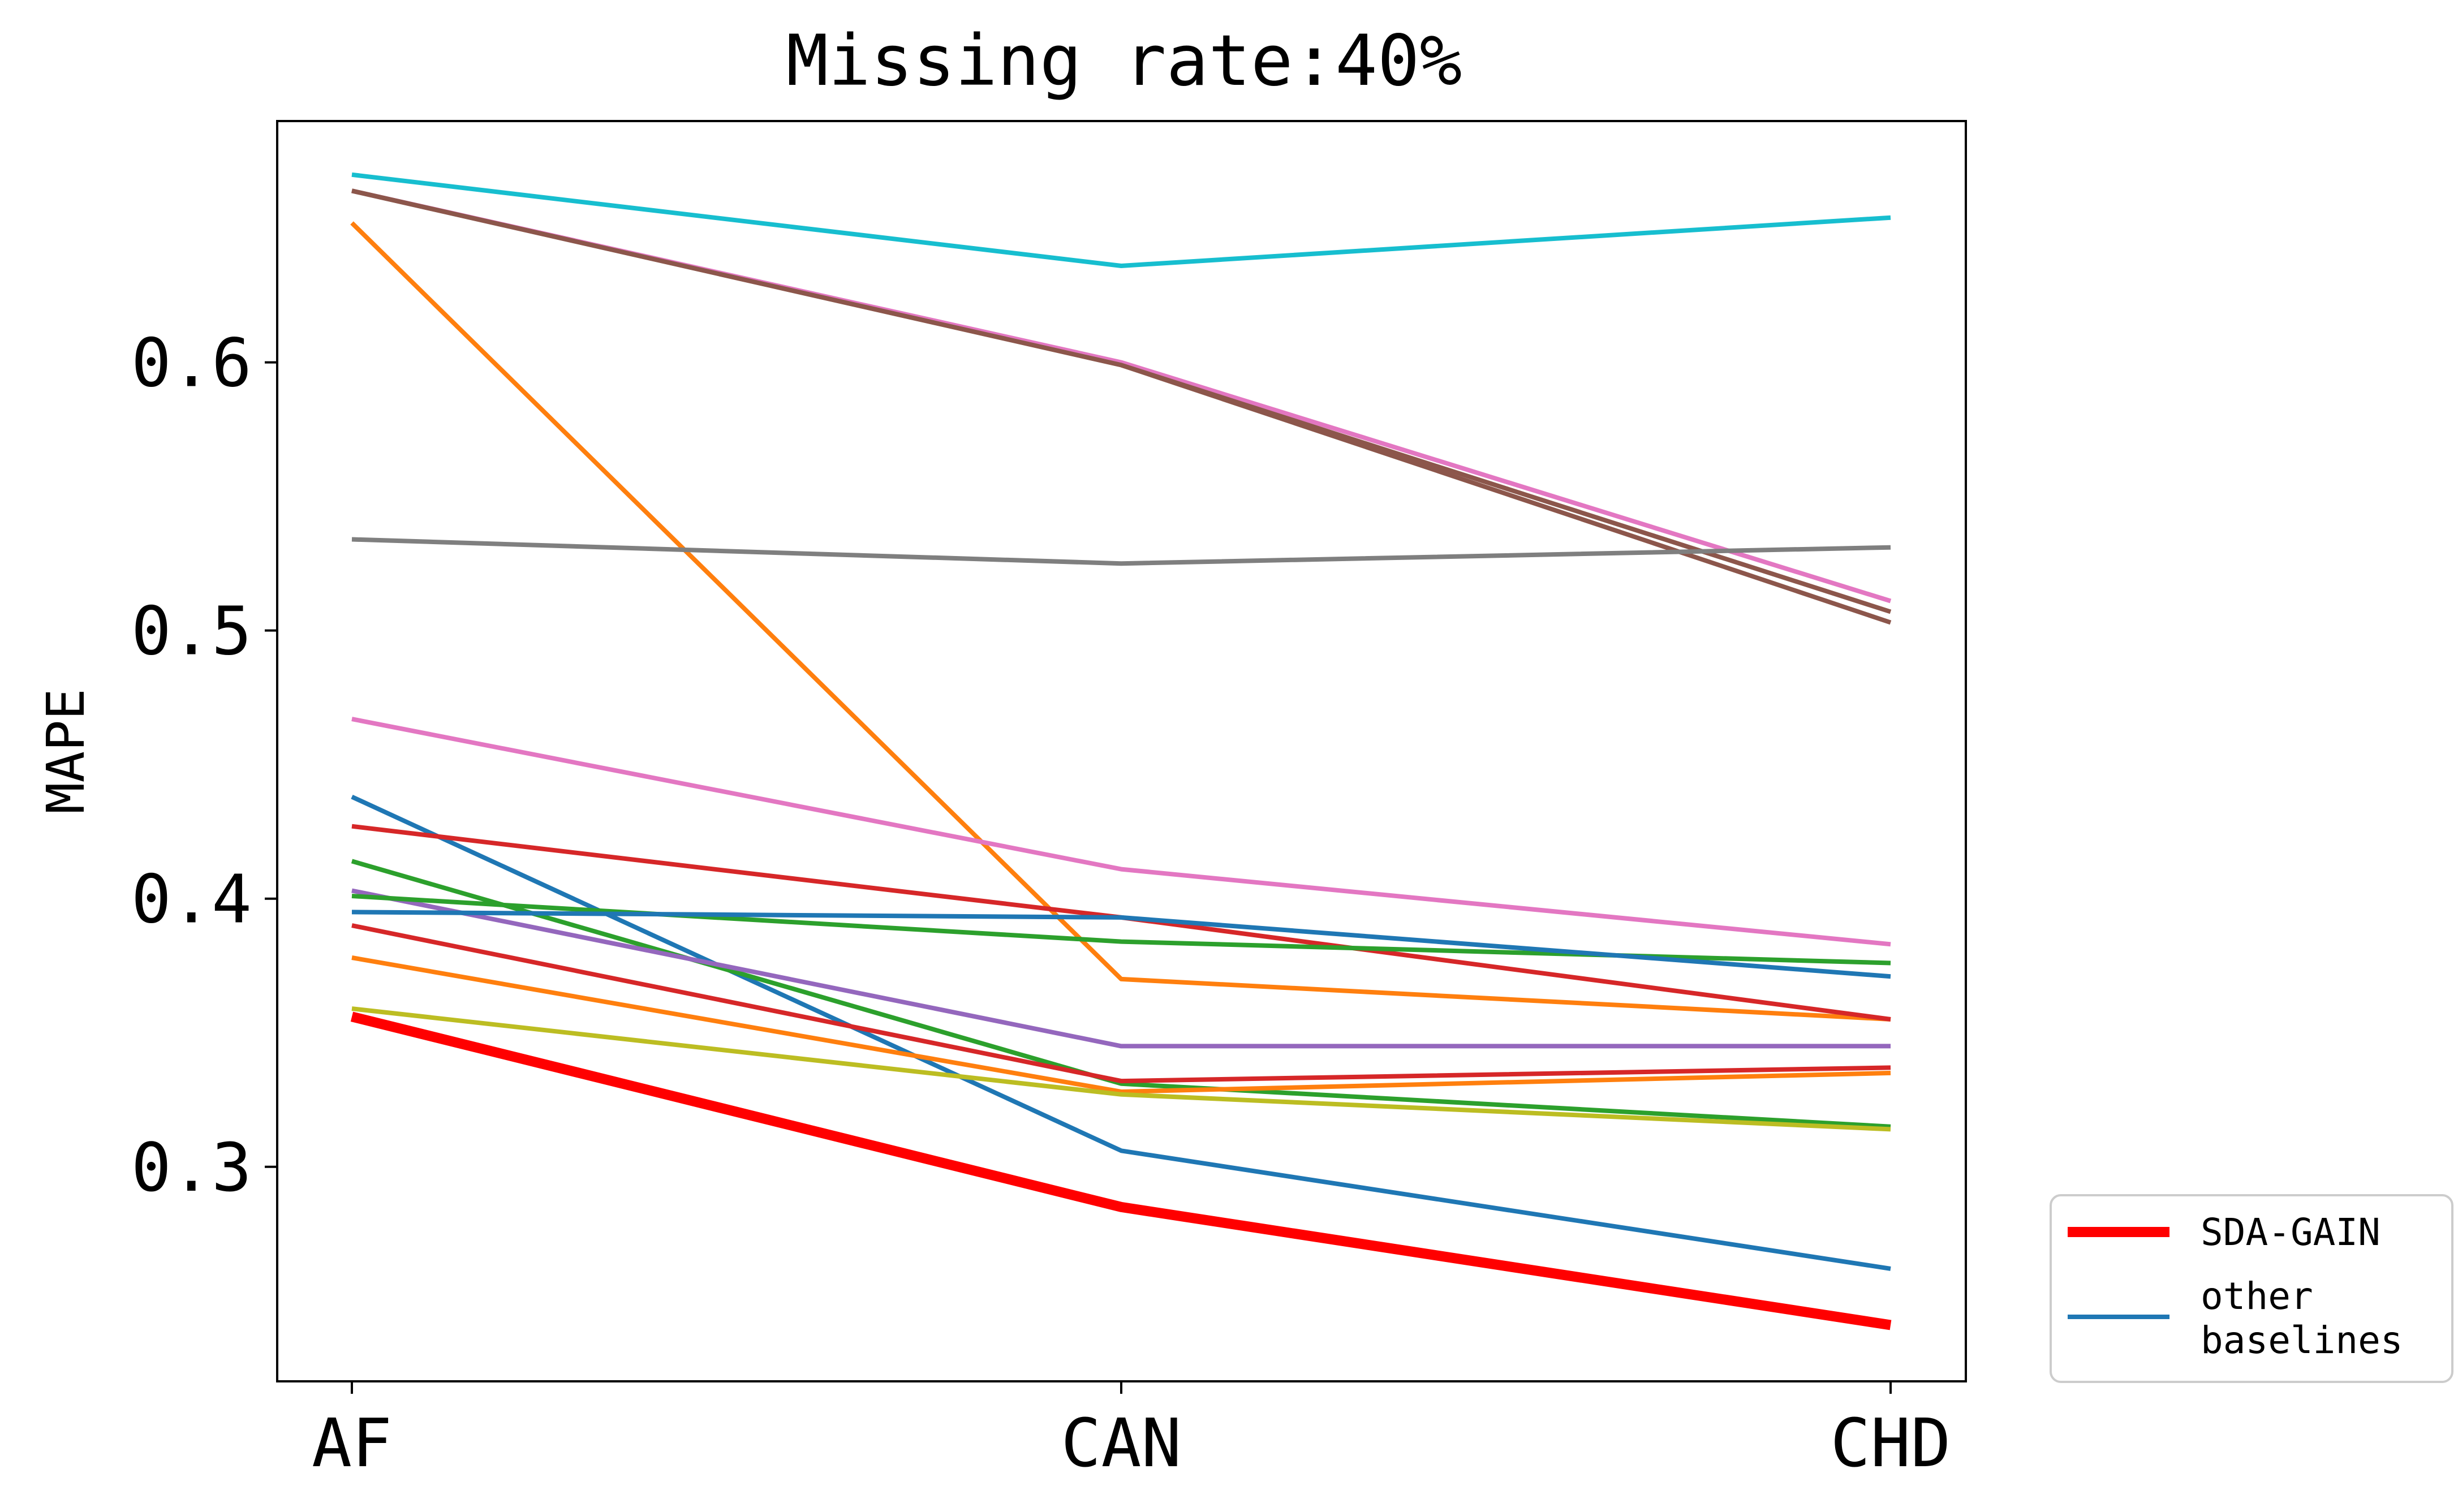 This screenshot has height=1512, width=2458. What do you see at coordinates (1121, 1170) in the screenshot?
I see `series-line-sda-gain` at bounding box center [1121, 1170].